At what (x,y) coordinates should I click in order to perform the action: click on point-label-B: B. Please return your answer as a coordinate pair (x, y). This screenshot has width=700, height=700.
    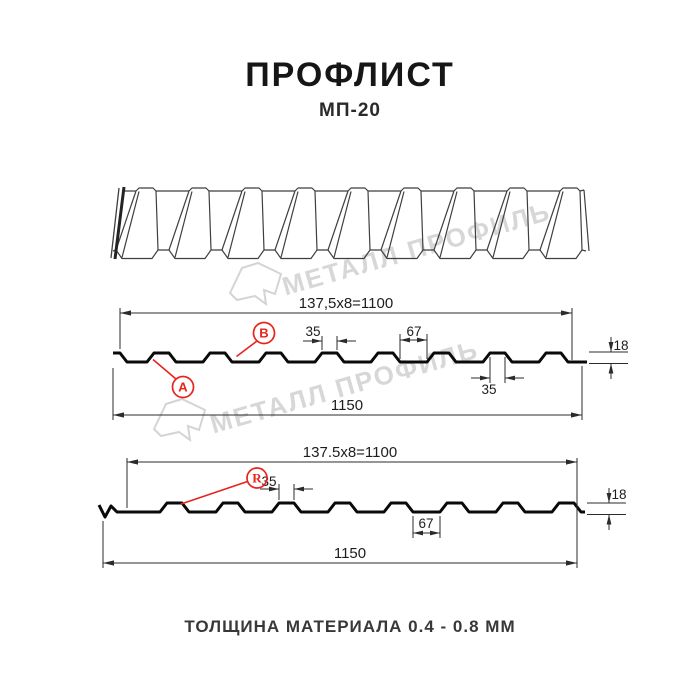
    Looking at the image, I should click on (256, 339).